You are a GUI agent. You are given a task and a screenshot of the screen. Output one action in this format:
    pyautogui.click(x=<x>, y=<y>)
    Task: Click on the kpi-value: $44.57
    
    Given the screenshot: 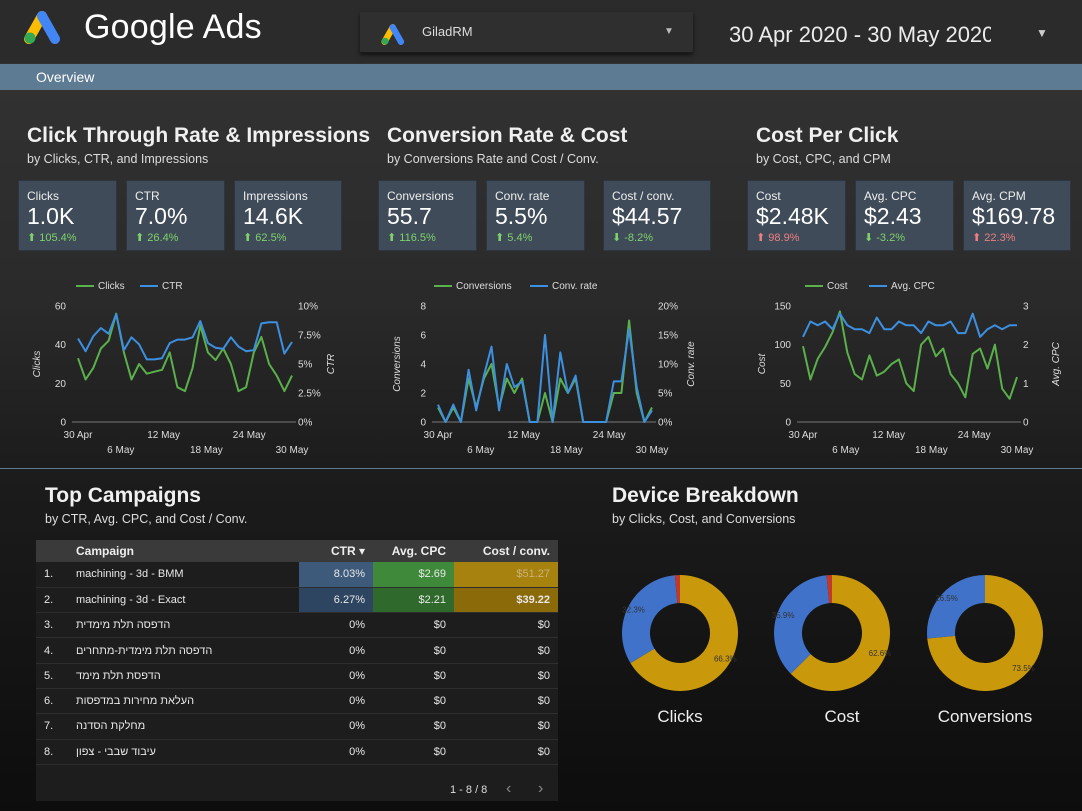 What is the action you would take?
    pyautogui.click(x=647, y=216)
    